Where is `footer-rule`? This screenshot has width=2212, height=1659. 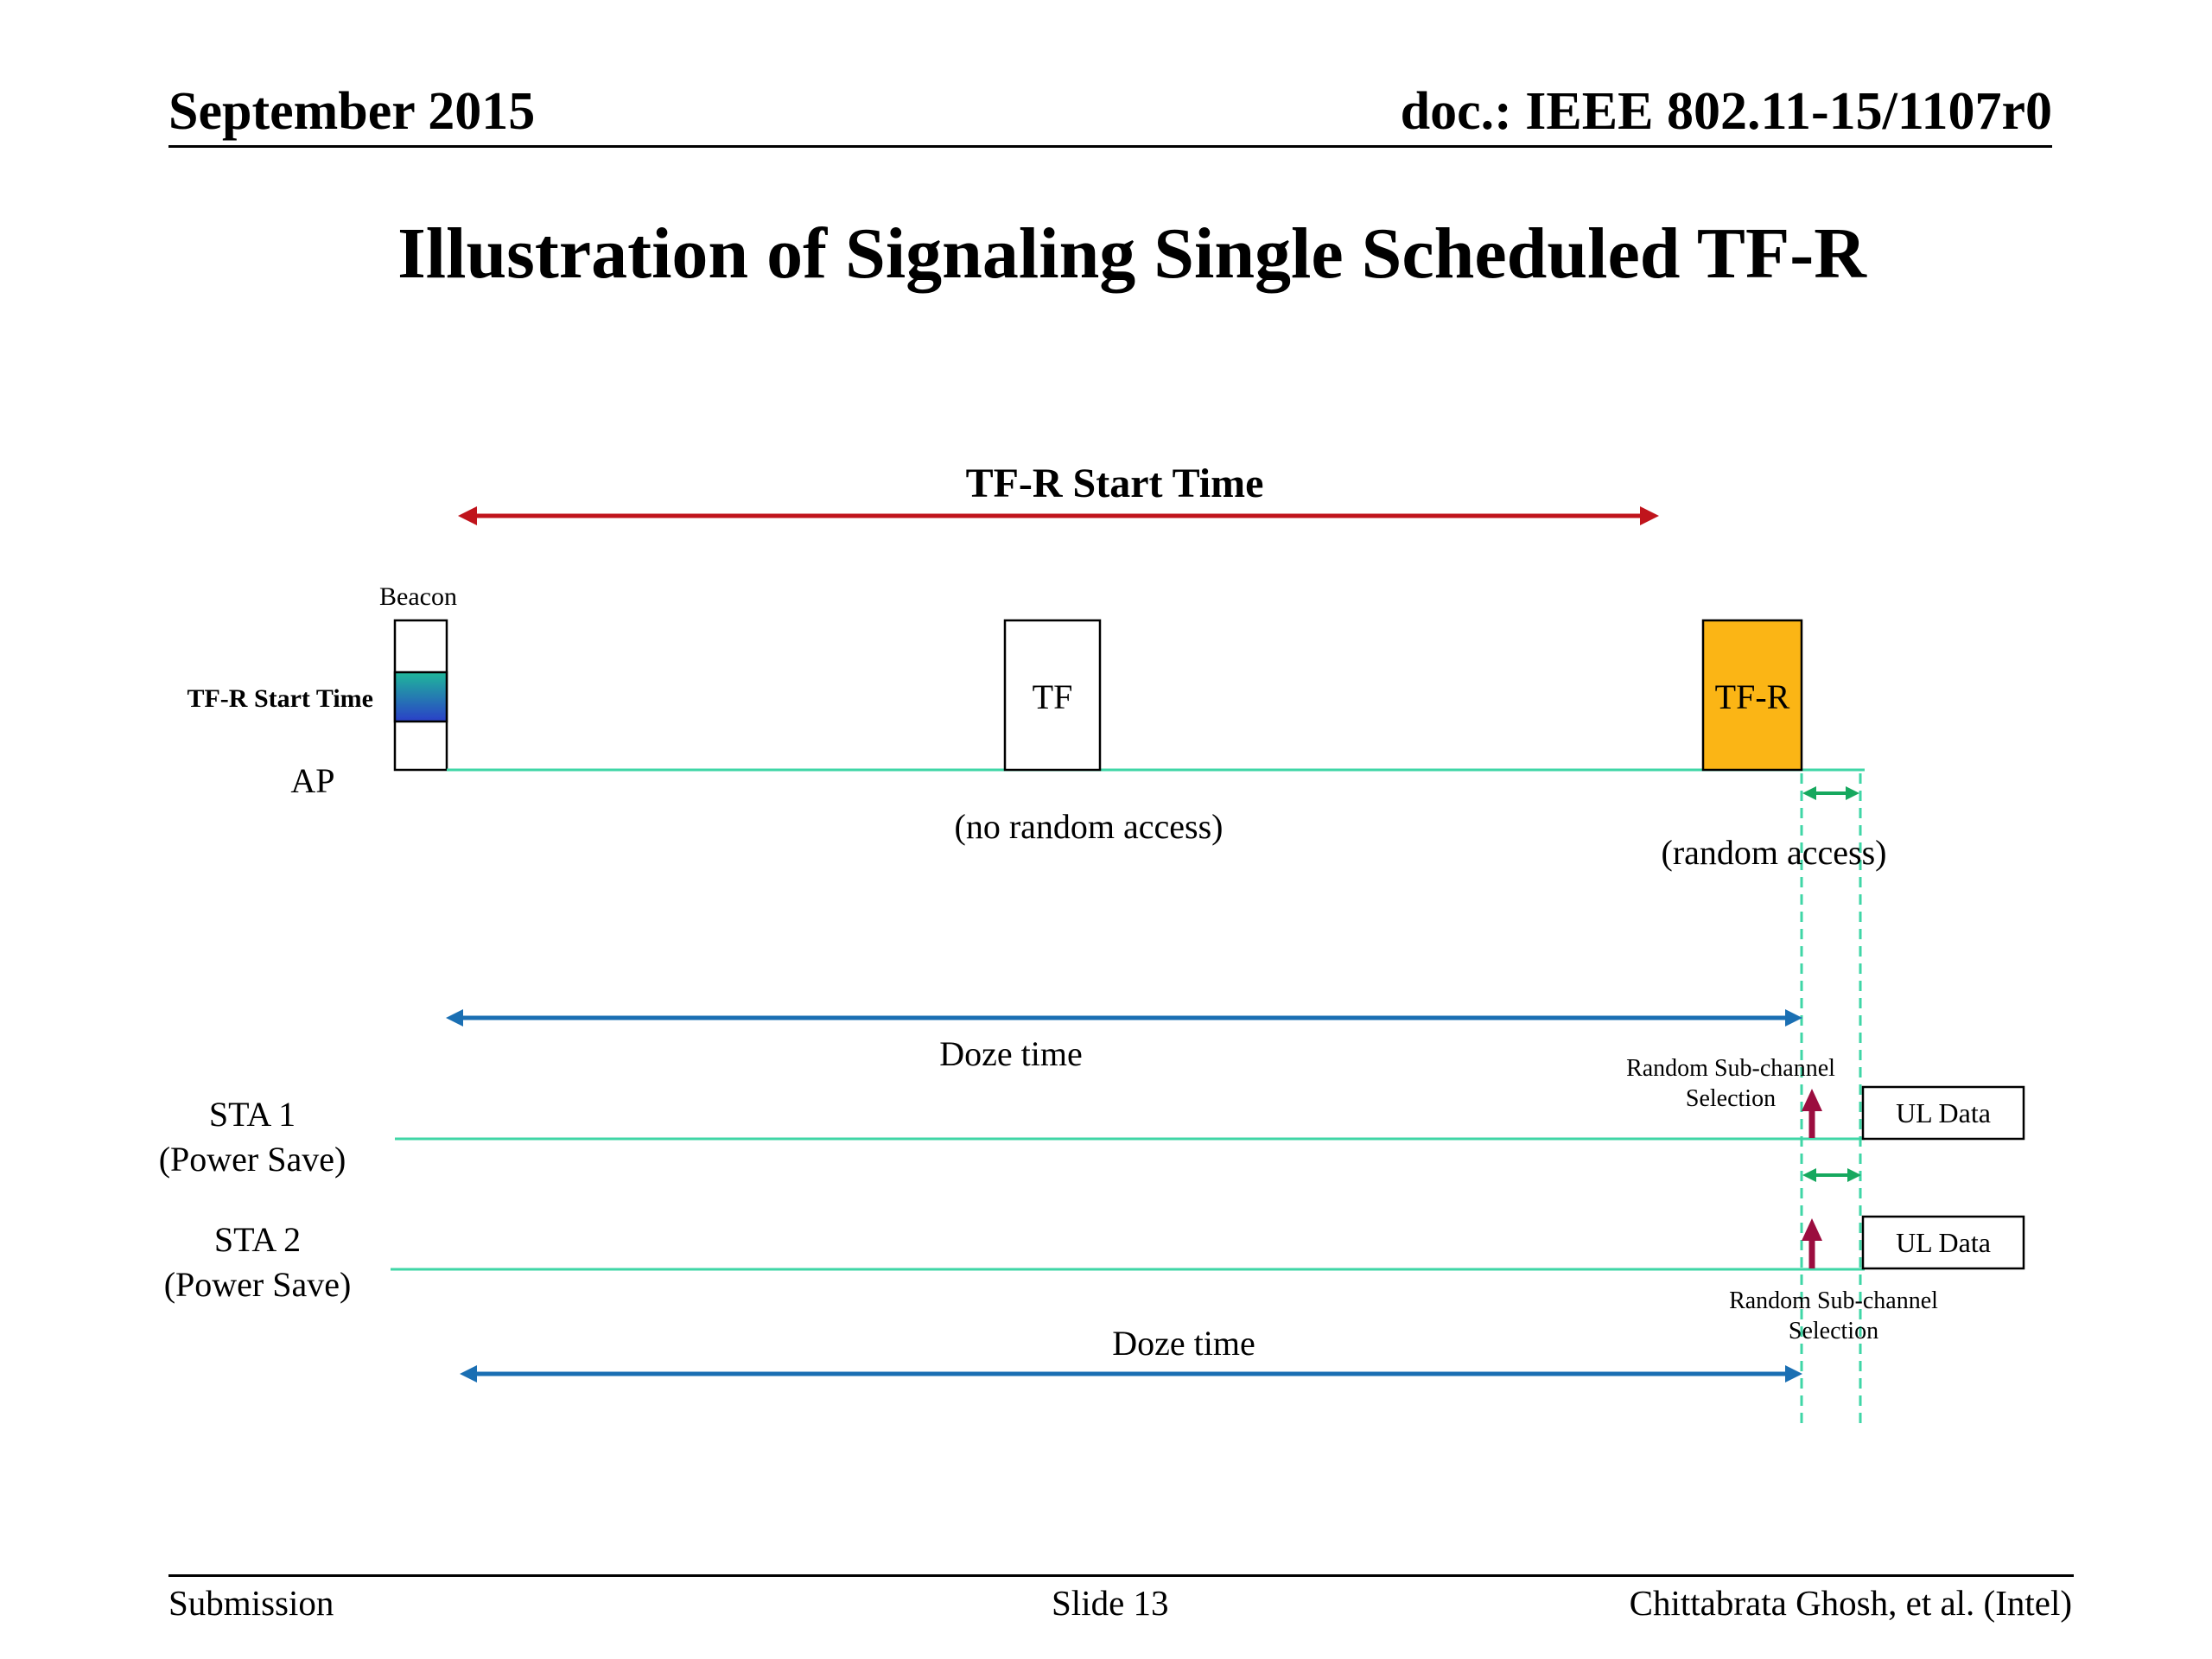 footer-rule is located at coordinates (1121, 1575).